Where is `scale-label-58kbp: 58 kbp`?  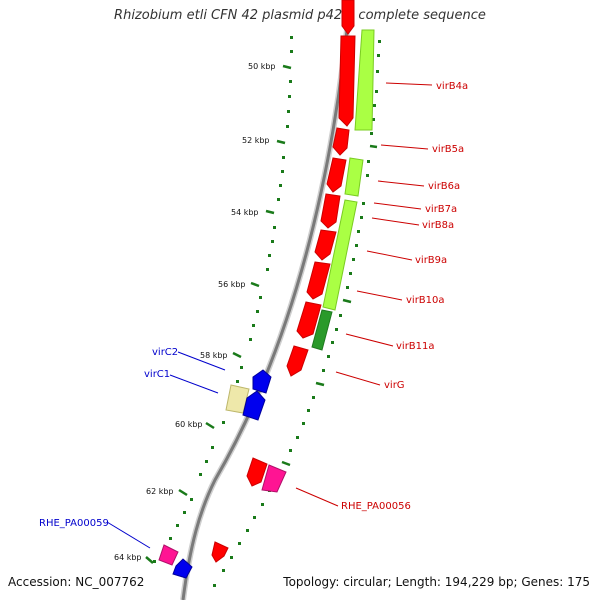 scale-label-58kbp: 58 kbp is located at coordinates (214, 355).